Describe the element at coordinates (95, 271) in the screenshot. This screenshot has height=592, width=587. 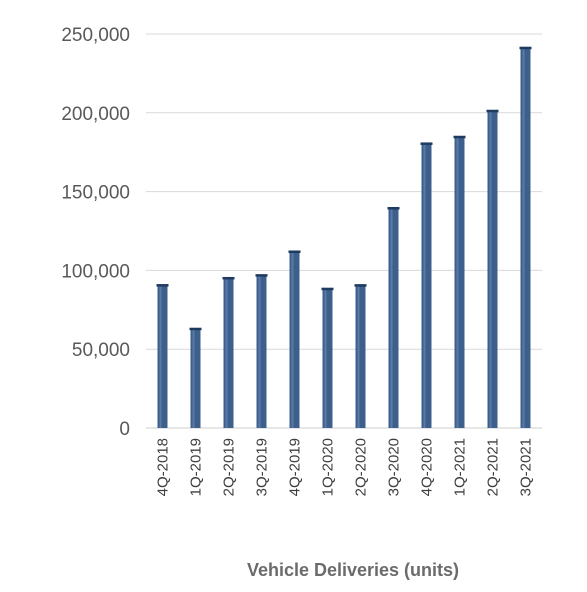
I see `y-tick-label: 100,000` at that location.